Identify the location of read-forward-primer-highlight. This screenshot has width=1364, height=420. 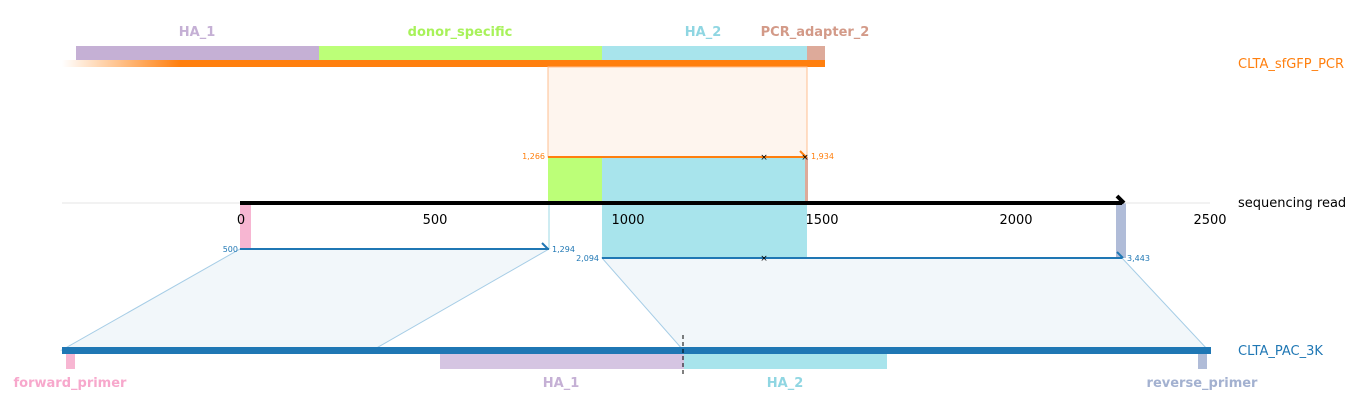
(245, 226).